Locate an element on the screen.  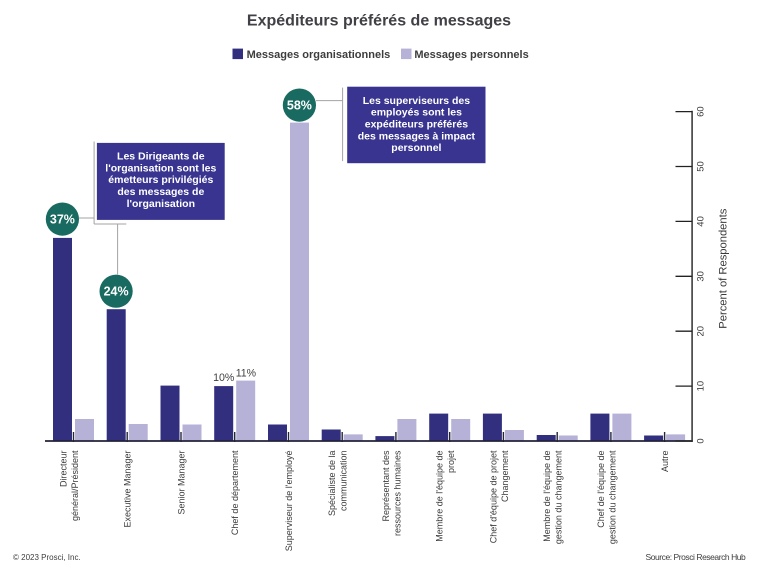
svg-text: 11% is located at coordinates (246, 373).